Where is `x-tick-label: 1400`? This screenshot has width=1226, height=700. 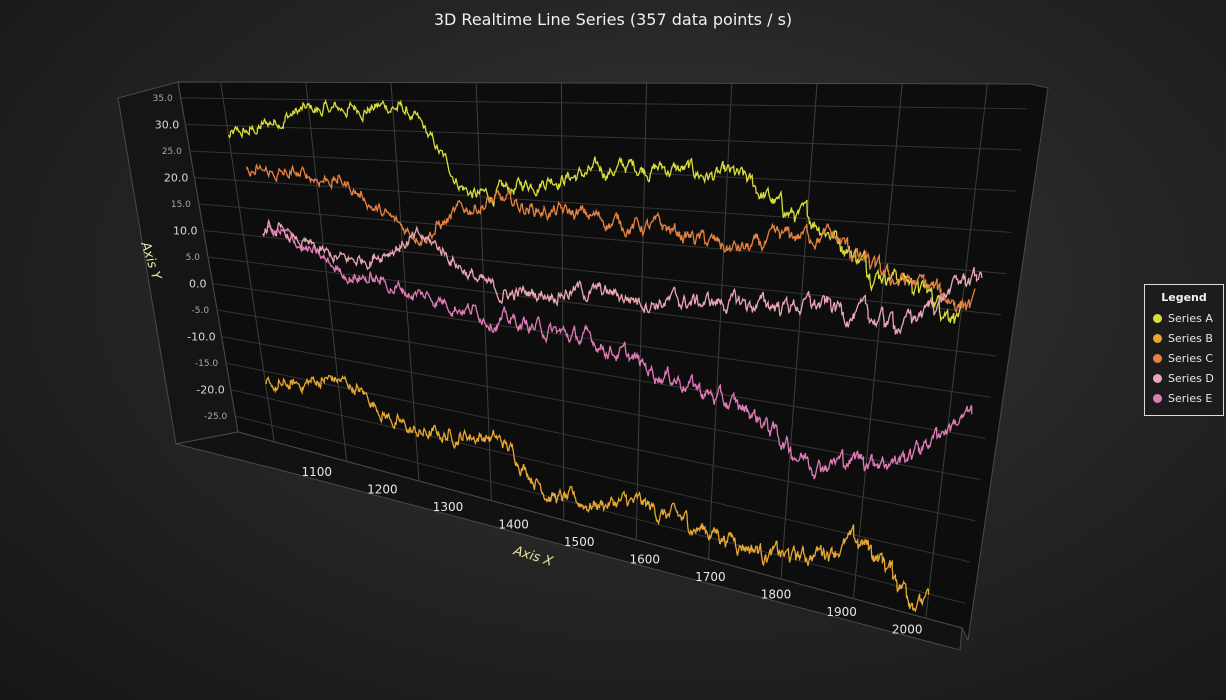
x-tick-label: 1400 is located at coordinates (513, 524).